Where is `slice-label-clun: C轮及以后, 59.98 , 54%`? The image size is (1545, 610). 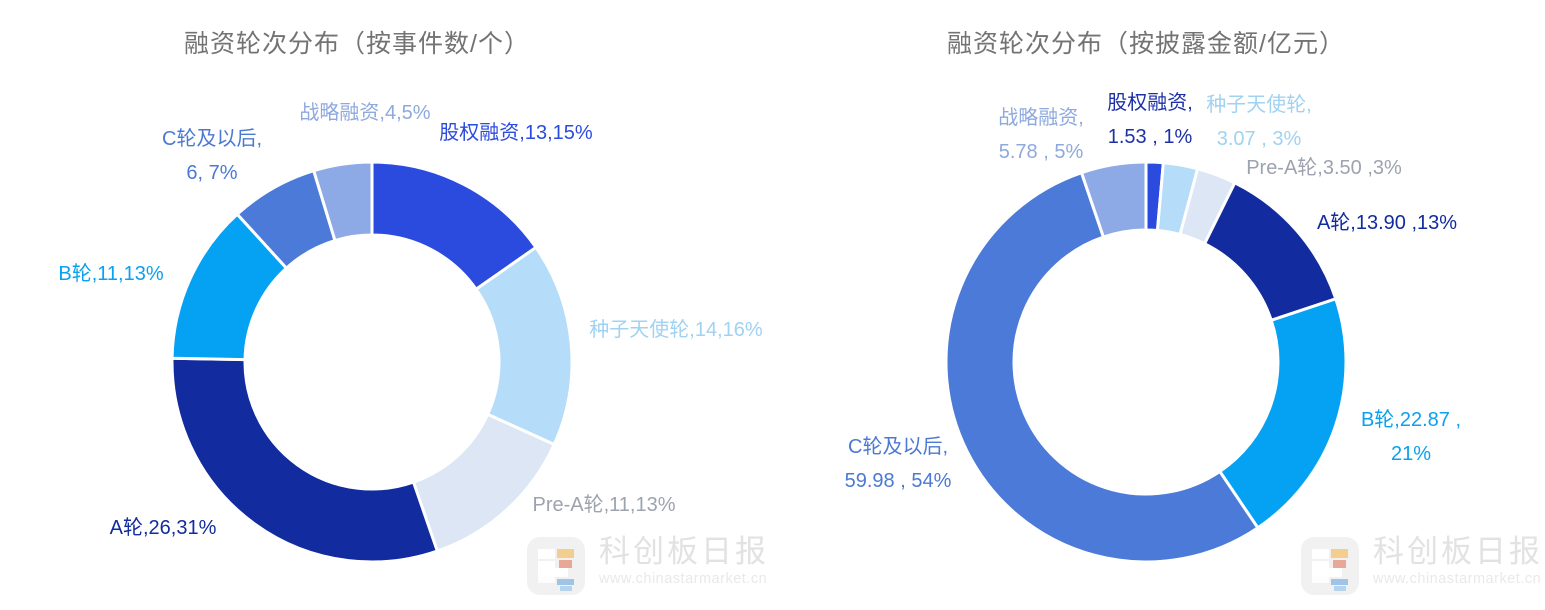 slice-label-clun: C轮及以后, 59.98 , 54% is located at coordinates (898, 464).